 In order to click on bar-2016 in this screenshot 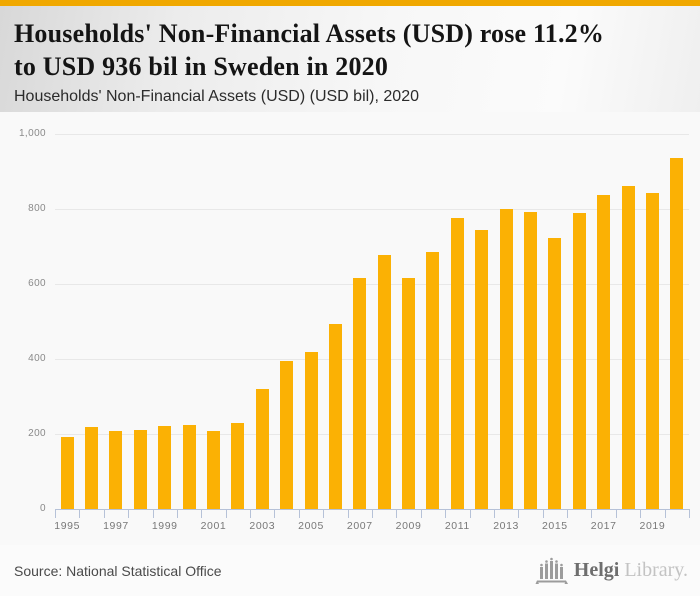, I will do `click(579, 361)`.